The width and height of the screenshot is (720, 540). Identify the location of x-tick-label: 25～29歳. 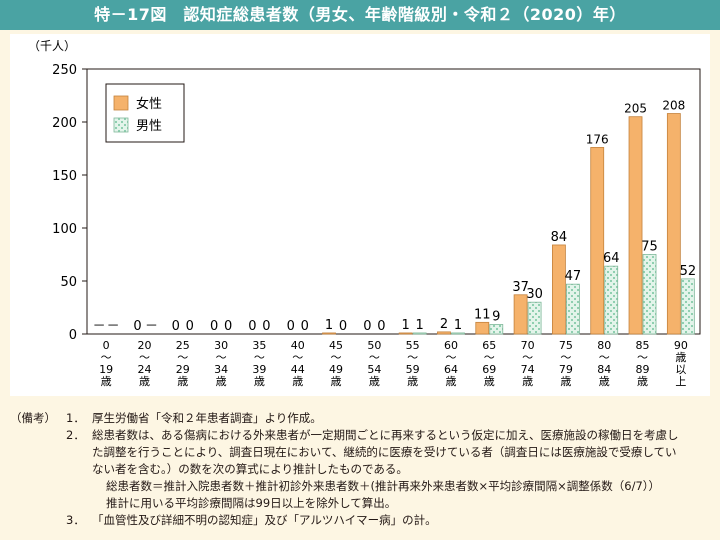
(183, 363).